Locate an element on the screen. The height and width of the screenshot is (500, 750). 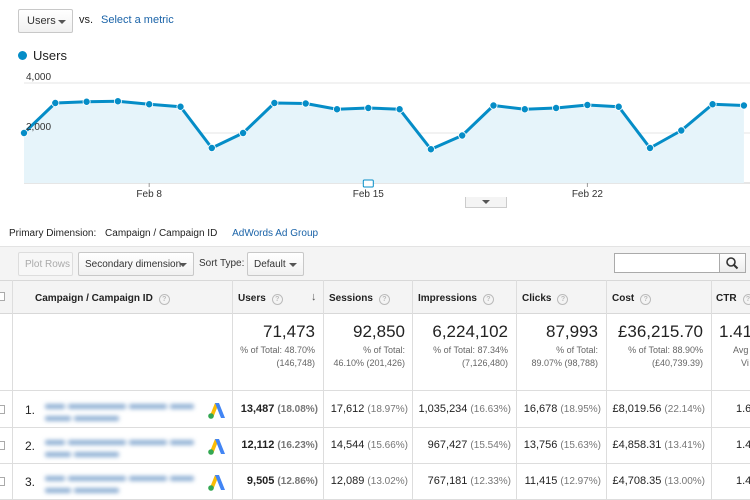
sort-type-select: Default is located at coordinates (275, 264).